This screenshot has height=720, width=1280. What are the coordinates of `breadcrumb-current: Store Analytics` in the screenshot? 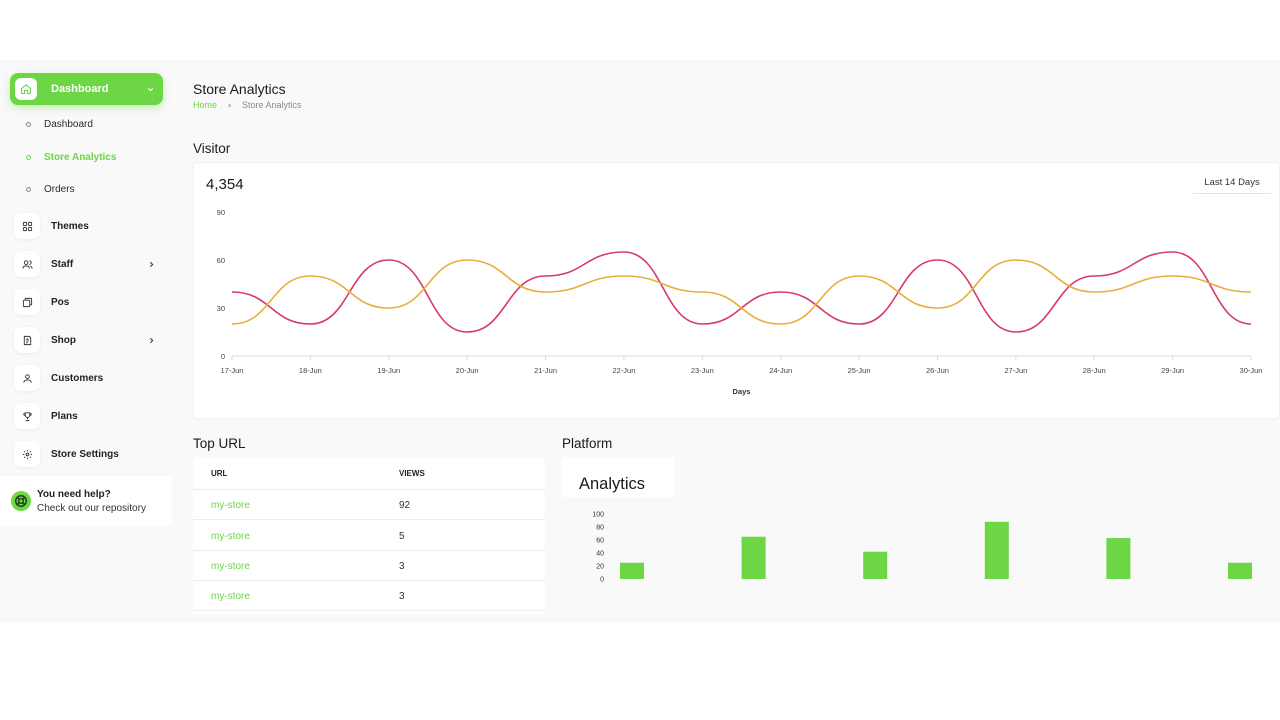 It's located at (272, 105).